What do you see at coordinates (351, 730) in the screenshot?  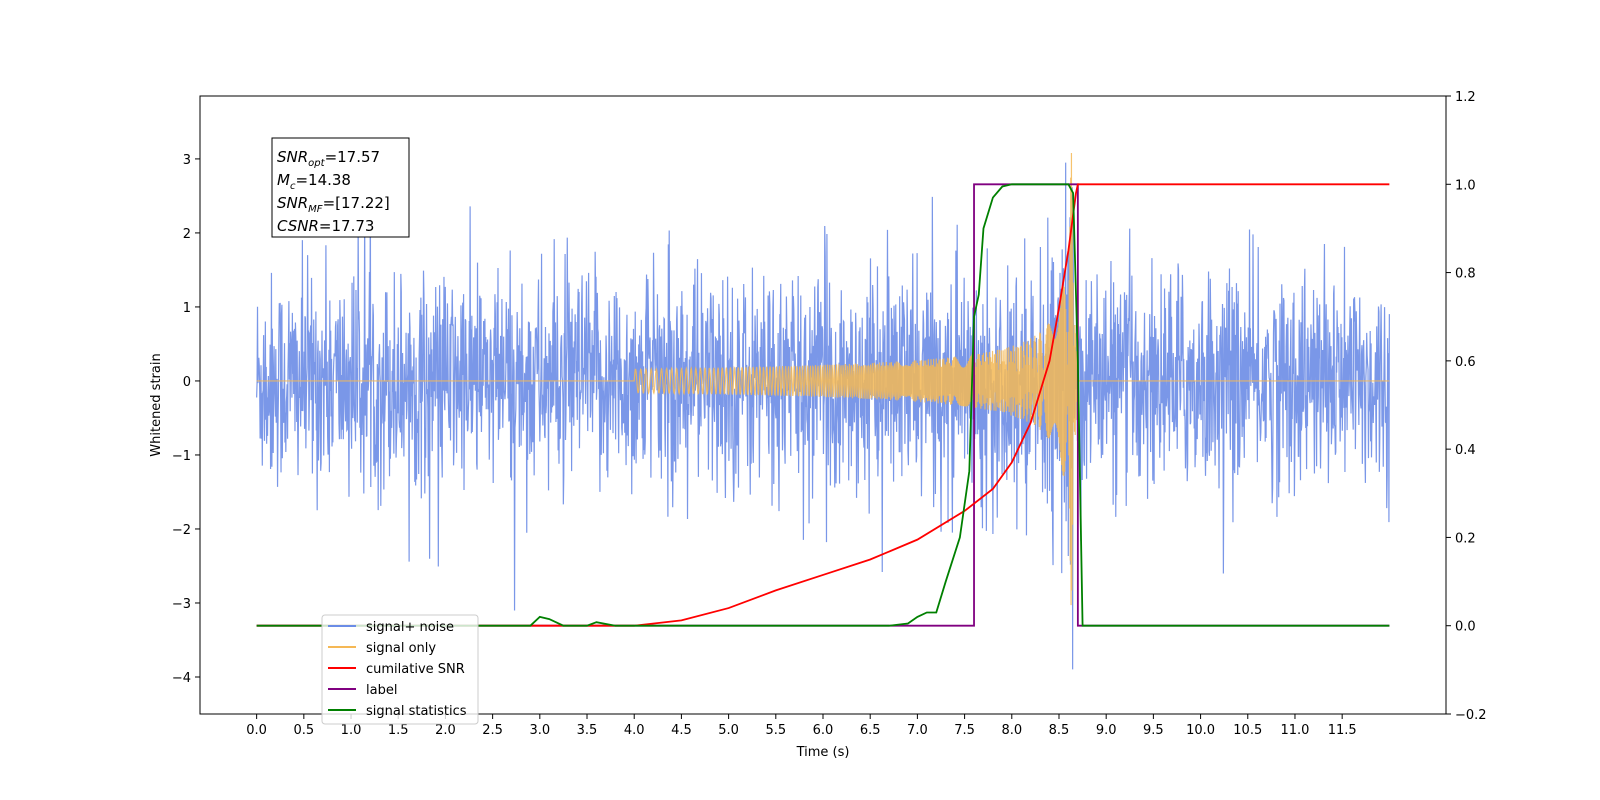 I see `x-tick-label: 1.0` at bounding box center [351, 730].